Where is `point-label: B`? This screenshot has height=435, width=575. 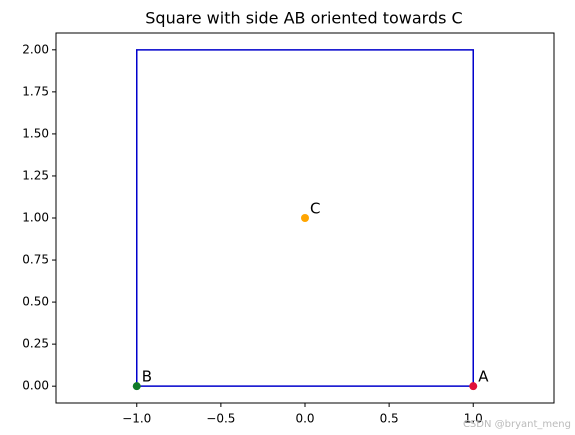 point-label: B is located at coordinates (147, 377).